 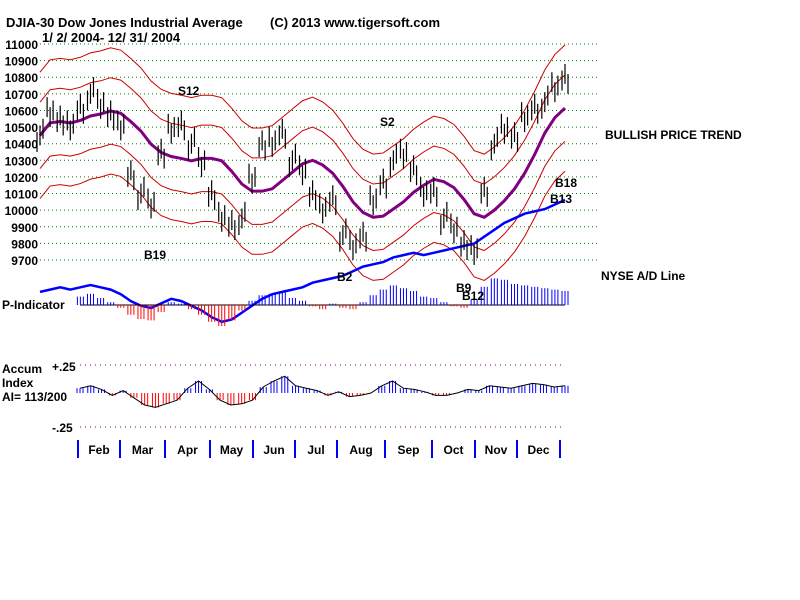 I want to click on y-tick-label: 10300, so click(x=22, y=161).